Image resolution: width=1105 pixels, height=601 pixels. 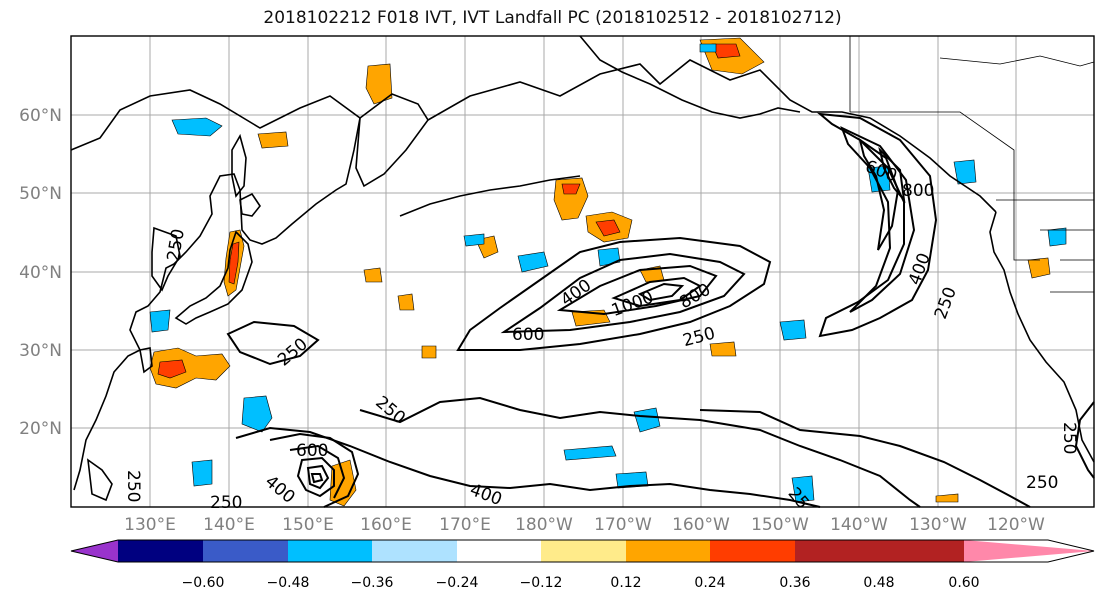 What do you see at coordinates (373, 275) in the screenshot?
I see `patch-small-o2` at bounding box center [373, 275].